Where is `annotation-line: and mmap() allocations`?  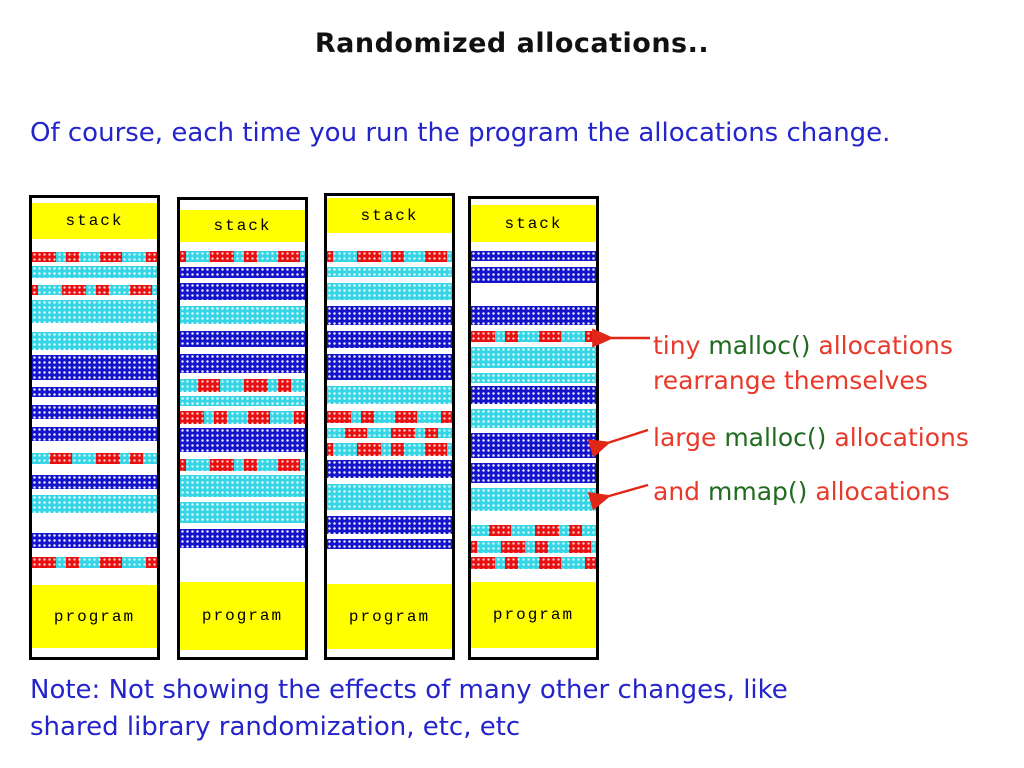
annotation-line: and mmap() allocations is located at coordinates (801, 491).